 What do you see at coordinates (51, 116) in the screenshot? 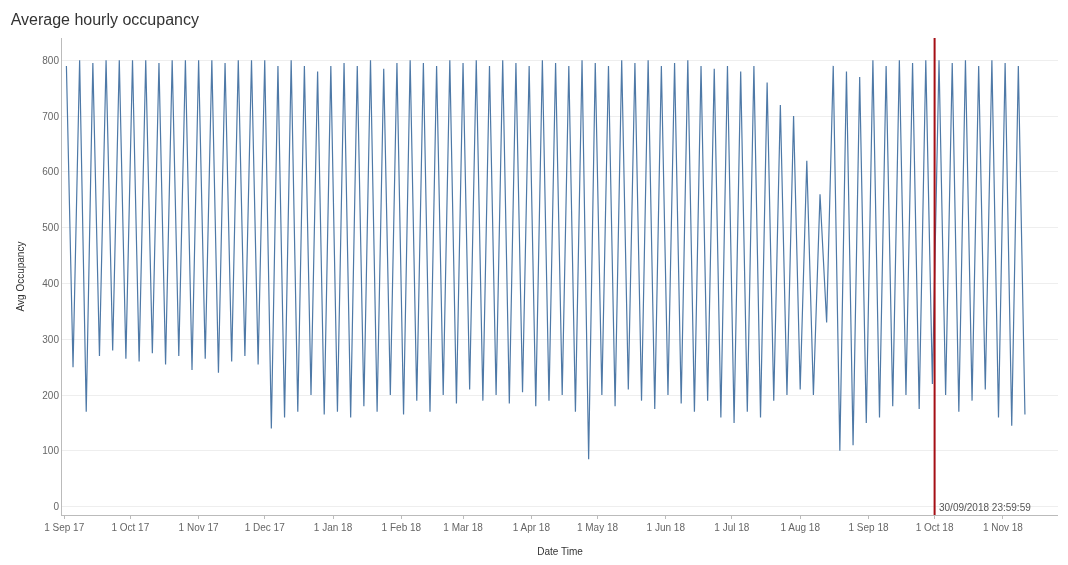
I see `y-tick-label: 700` at bounding box center [51, 116].